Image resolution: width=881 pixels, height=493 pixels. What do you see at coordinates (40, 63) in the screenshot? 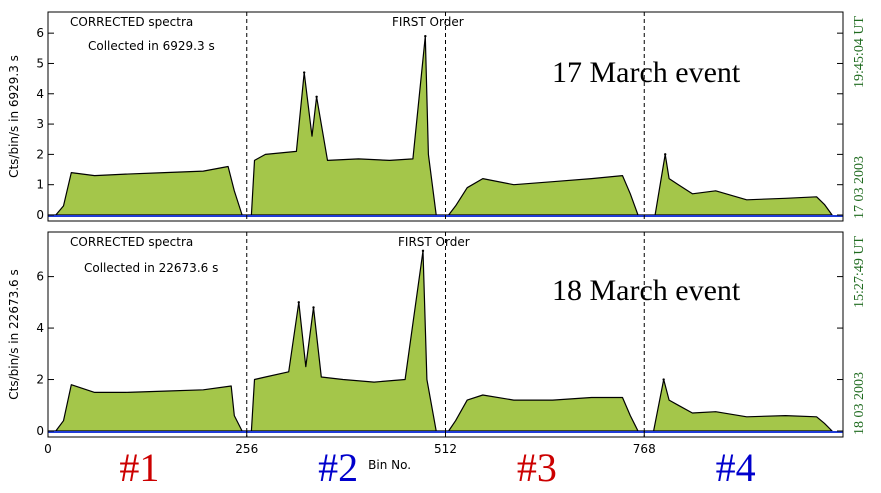
I see `y-tick-label: 5` at bounding box center [40, 63].